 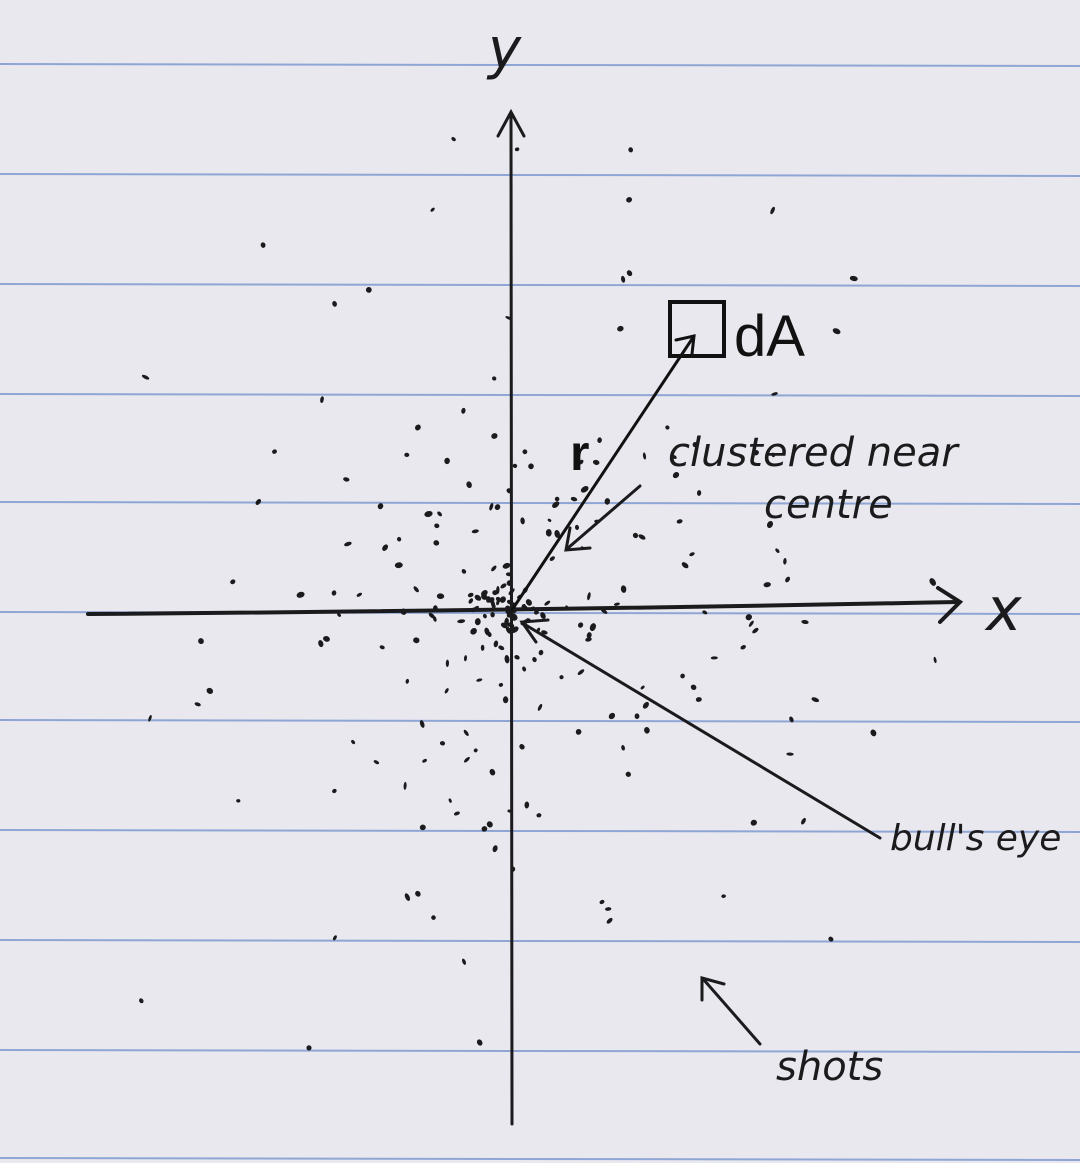 What do you see at coordinates (828, 505) in the screenshot?
I see `cluster-annotation-line2: centre` at bounding box center [828, 505].